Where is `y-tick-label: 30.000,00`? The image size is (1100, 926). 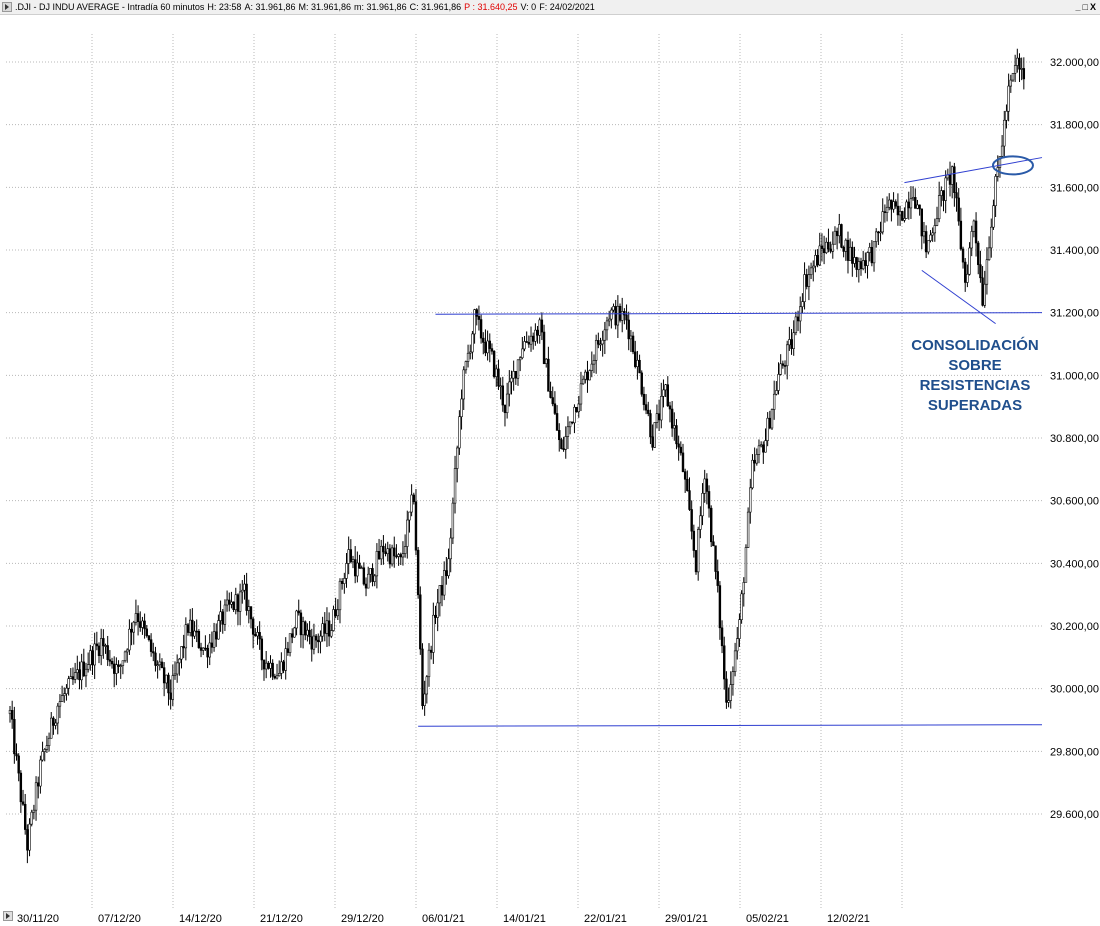 y-tick-label: 30.000,00 is located at coordinates (1074, 690).